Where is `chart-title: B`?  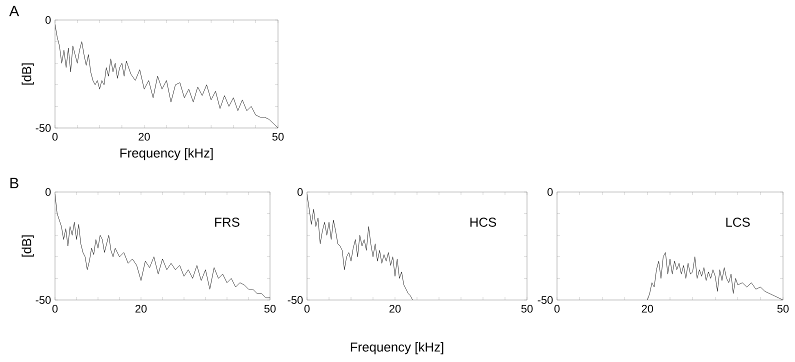 chart-title: B is located at coordinates (14, 183).